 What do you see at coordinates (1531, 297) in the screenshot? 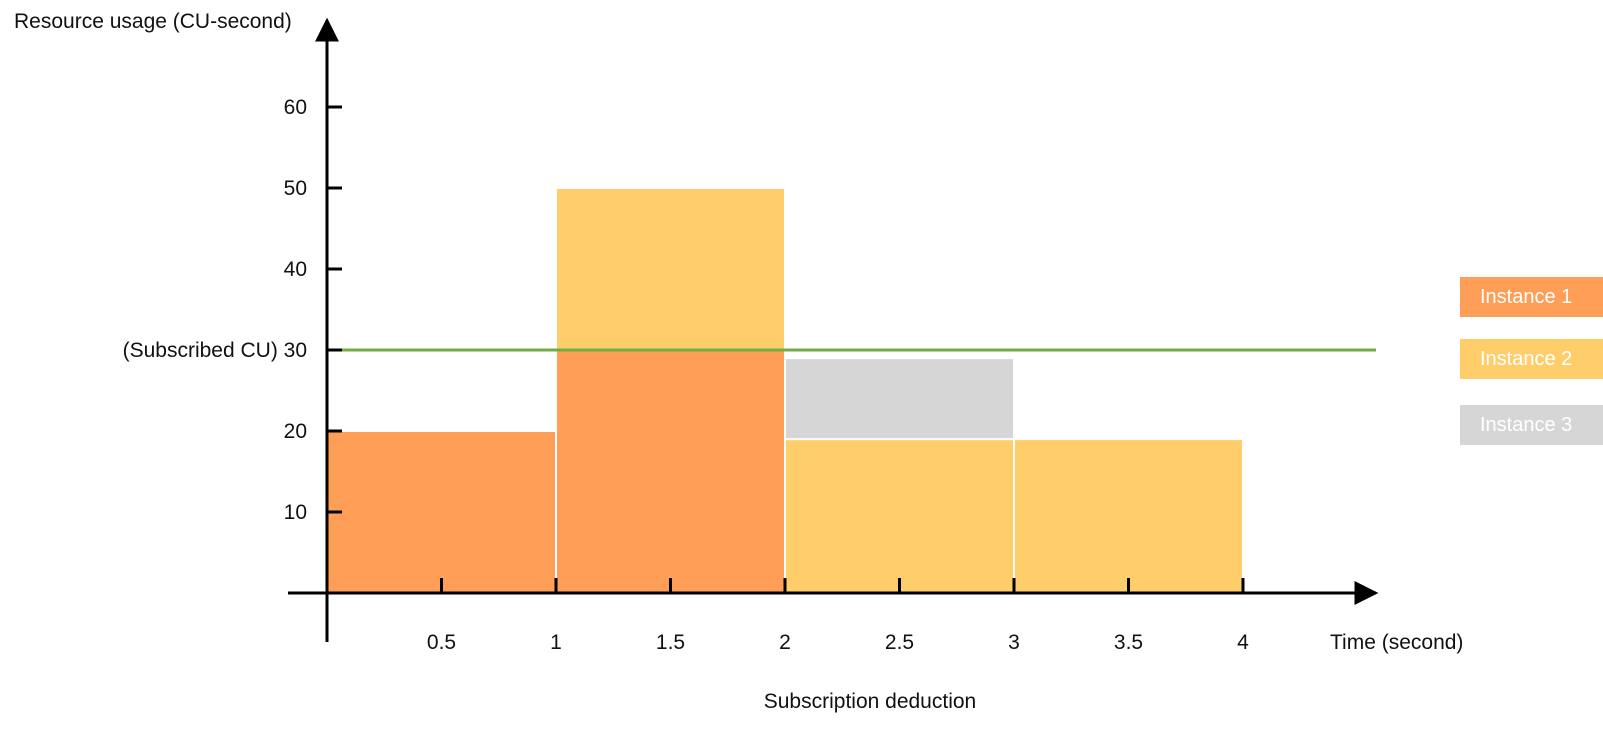
I see `legend-item-instance-1: Instance 1` at bounding box center [1531, 297].